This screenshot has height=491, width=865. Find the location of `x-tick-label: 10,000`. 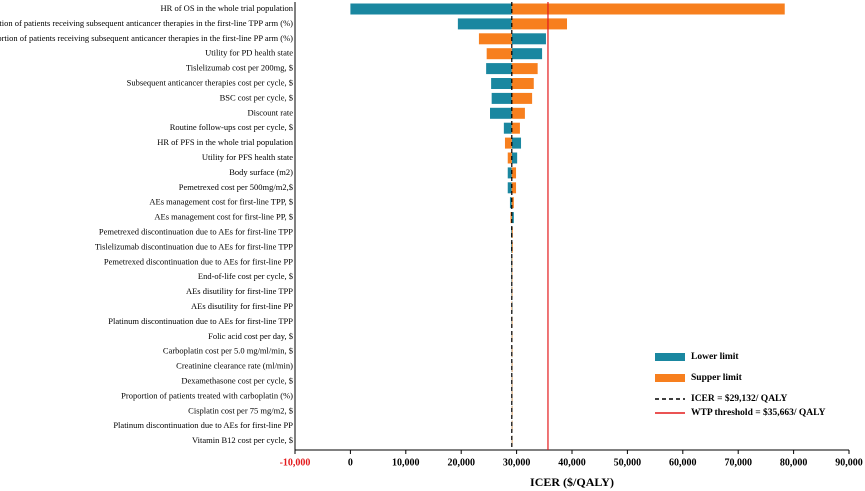

x-tick-label: 10,000 is located at coordinates (406, 462).